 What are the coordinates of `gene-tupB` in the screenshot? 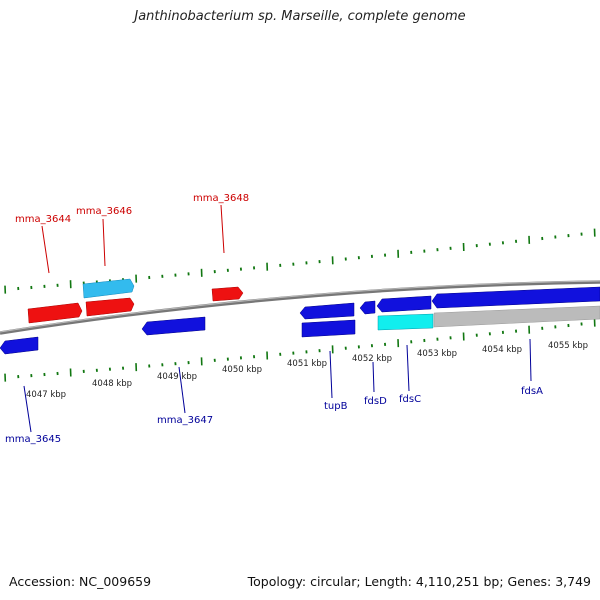 It's located at (328, 328).